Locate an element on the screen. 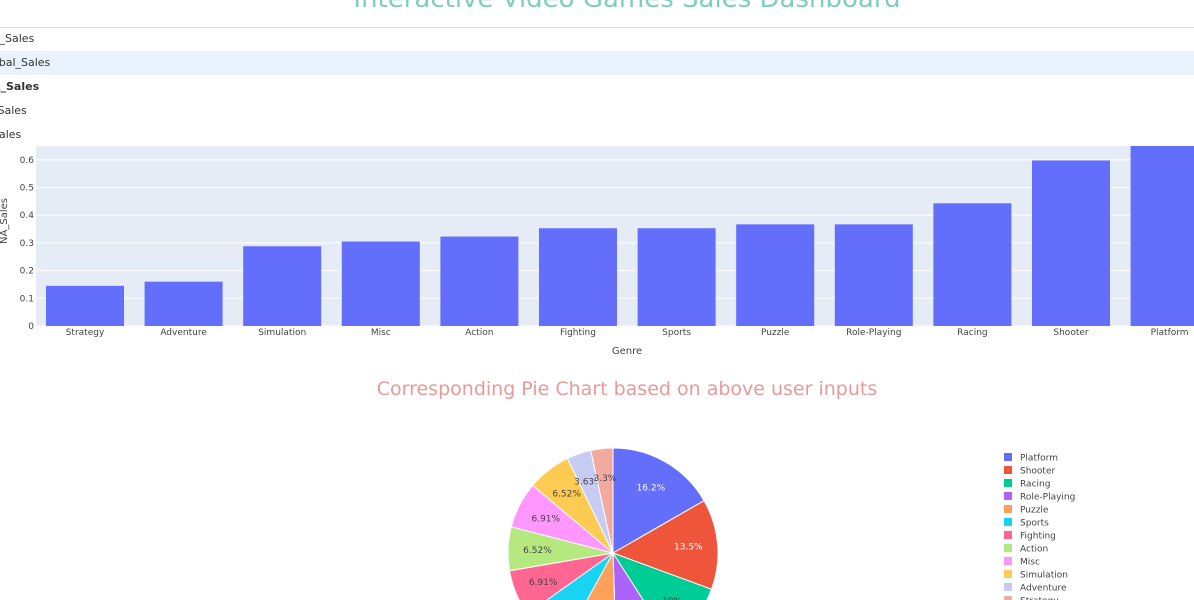 Image resolution: width=1194 pixels, height=600 pixels. legend-label: Sports is located at coordinates (1034, 524).